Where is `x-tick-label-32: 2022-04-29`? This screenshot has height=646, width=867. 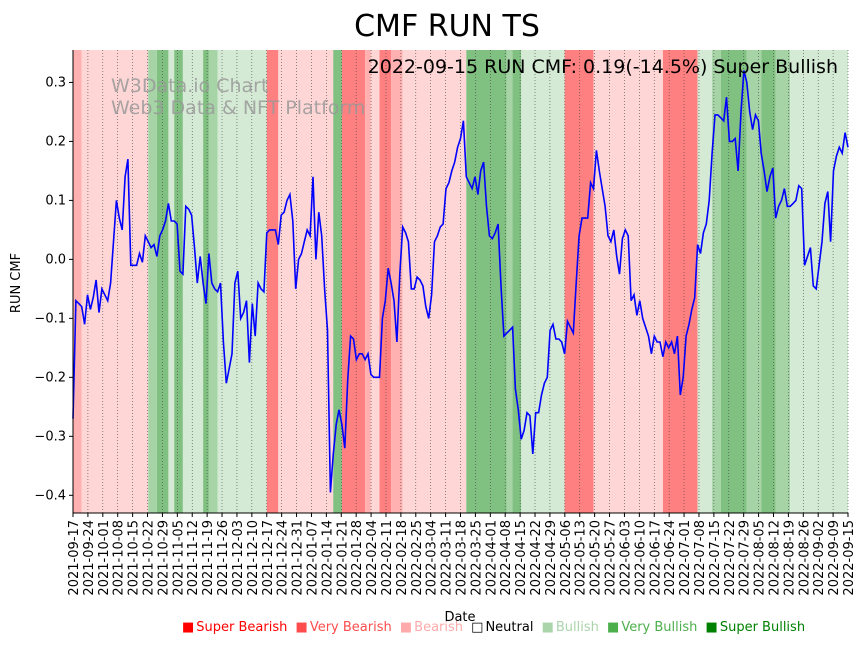
x-tick-label-32: 2022-04-29 is located at coordinates (551, 558).